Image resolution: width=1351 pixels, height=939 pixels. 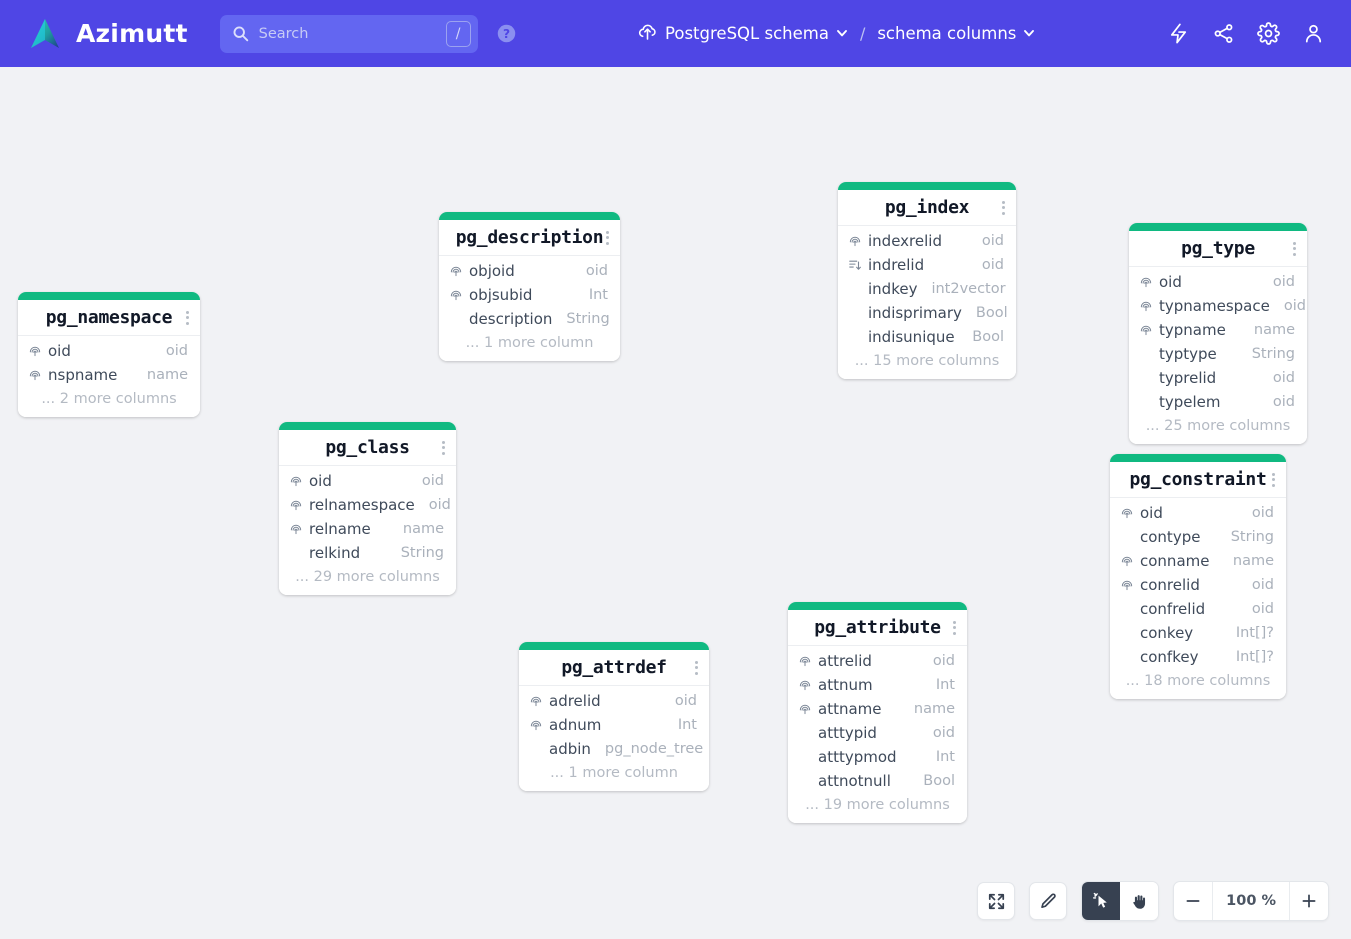 What do you see at coordinates (614, 749) in the screenshot?
I see `column-row: adbin pg_node_tree` at bounding box center [614, 749].